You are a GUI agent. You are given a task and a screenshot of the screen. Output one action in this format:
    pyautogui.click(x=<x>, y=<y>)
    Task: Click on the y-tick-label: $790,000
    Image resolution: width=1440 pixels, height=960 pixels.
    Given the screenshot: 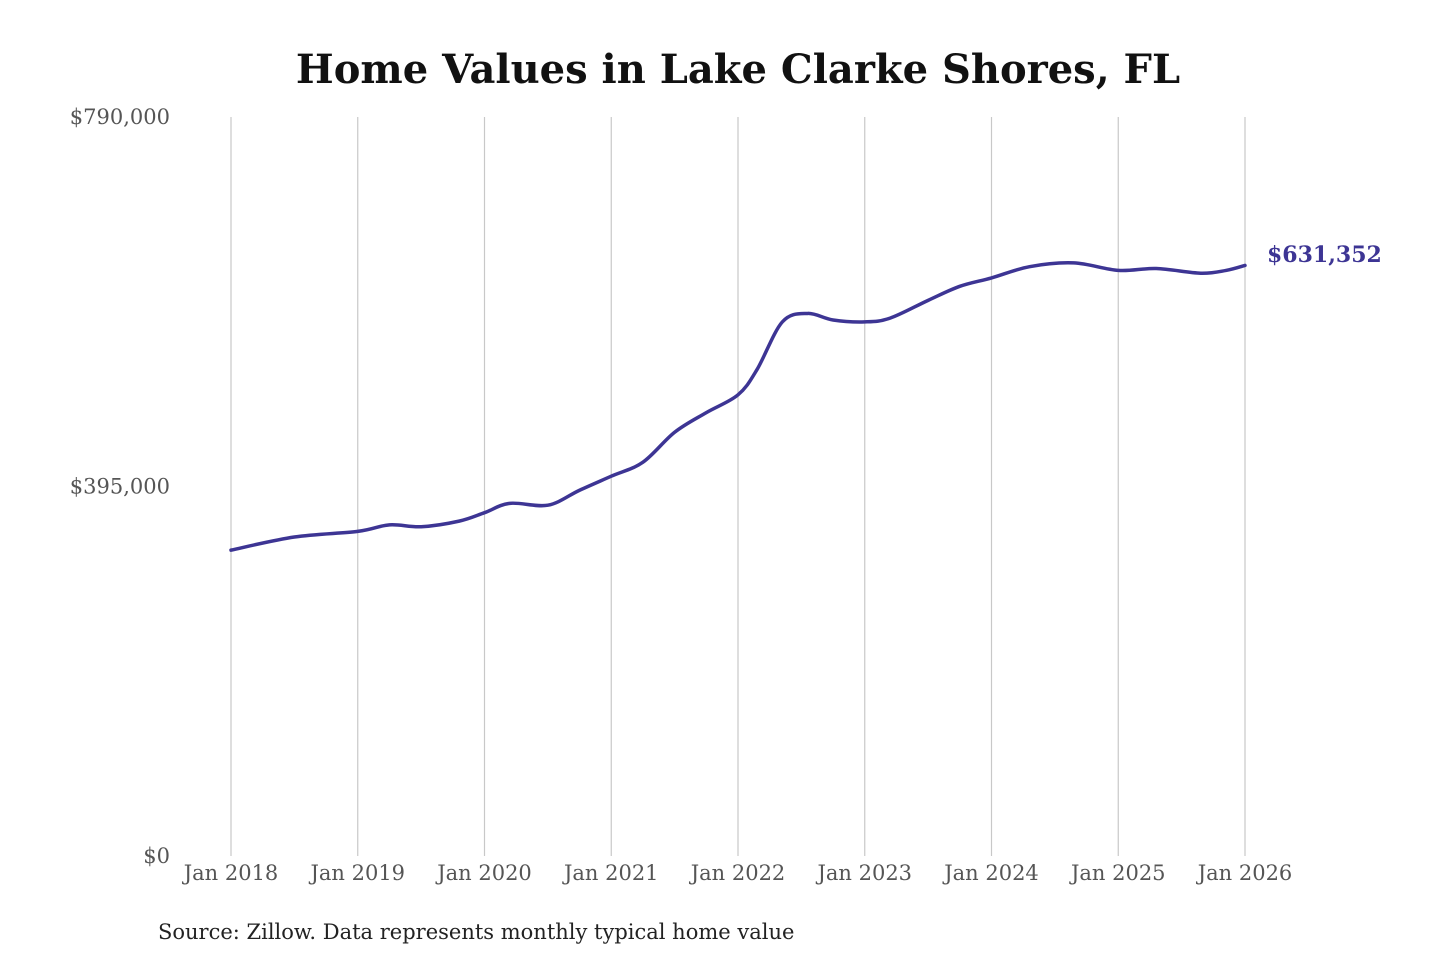 What is the action you would take?
    pyautogui.click(x=120, y=117)
    